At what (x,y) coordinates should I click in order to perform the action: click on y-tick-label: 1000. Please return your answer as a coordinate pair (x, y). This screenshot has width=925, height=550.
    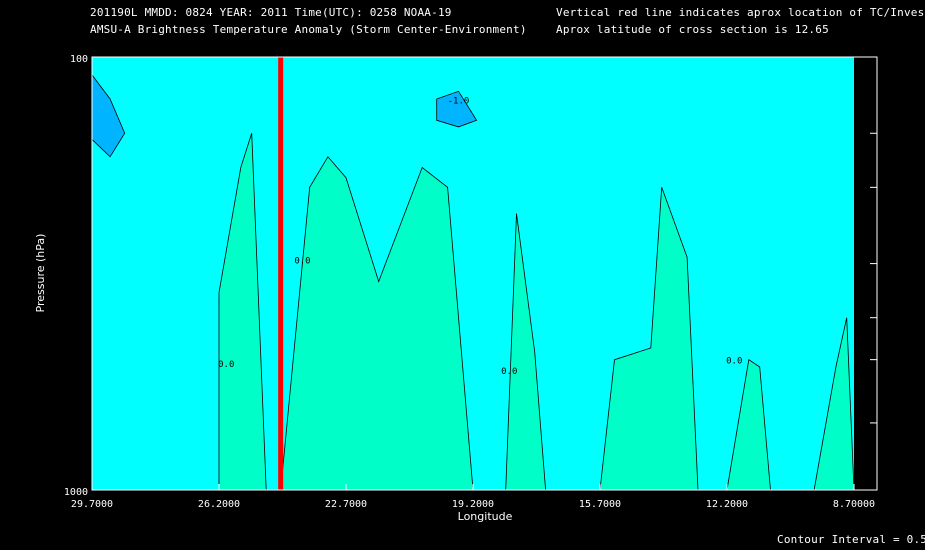
    Looking at the image, I should click on (76, 492).